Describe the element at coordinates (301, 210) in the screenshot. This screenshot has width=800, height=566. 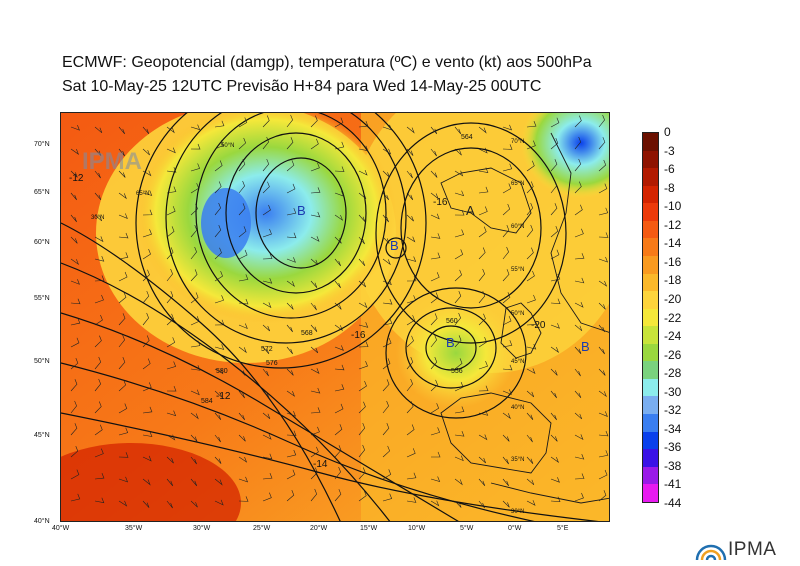
I see `pressure-center-low-1: B` at that location.